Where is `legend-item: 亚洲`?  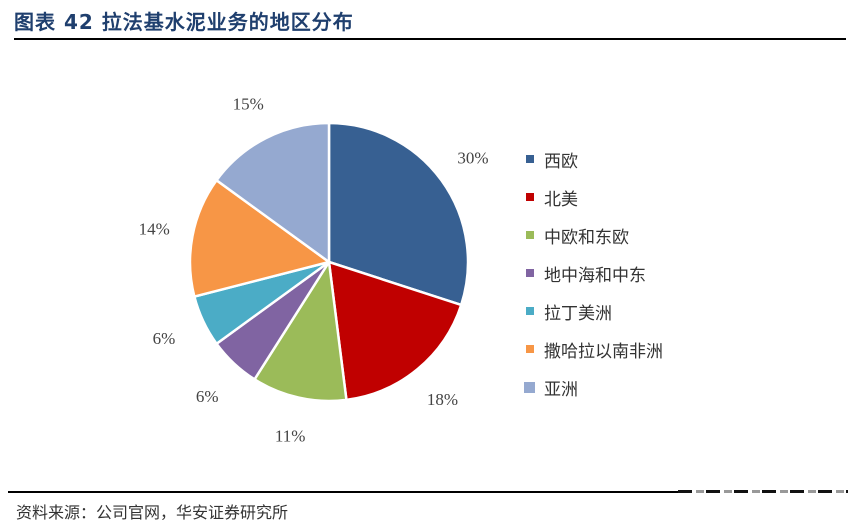 legend-item: 亚洲 is located at coordinates (593, 387).